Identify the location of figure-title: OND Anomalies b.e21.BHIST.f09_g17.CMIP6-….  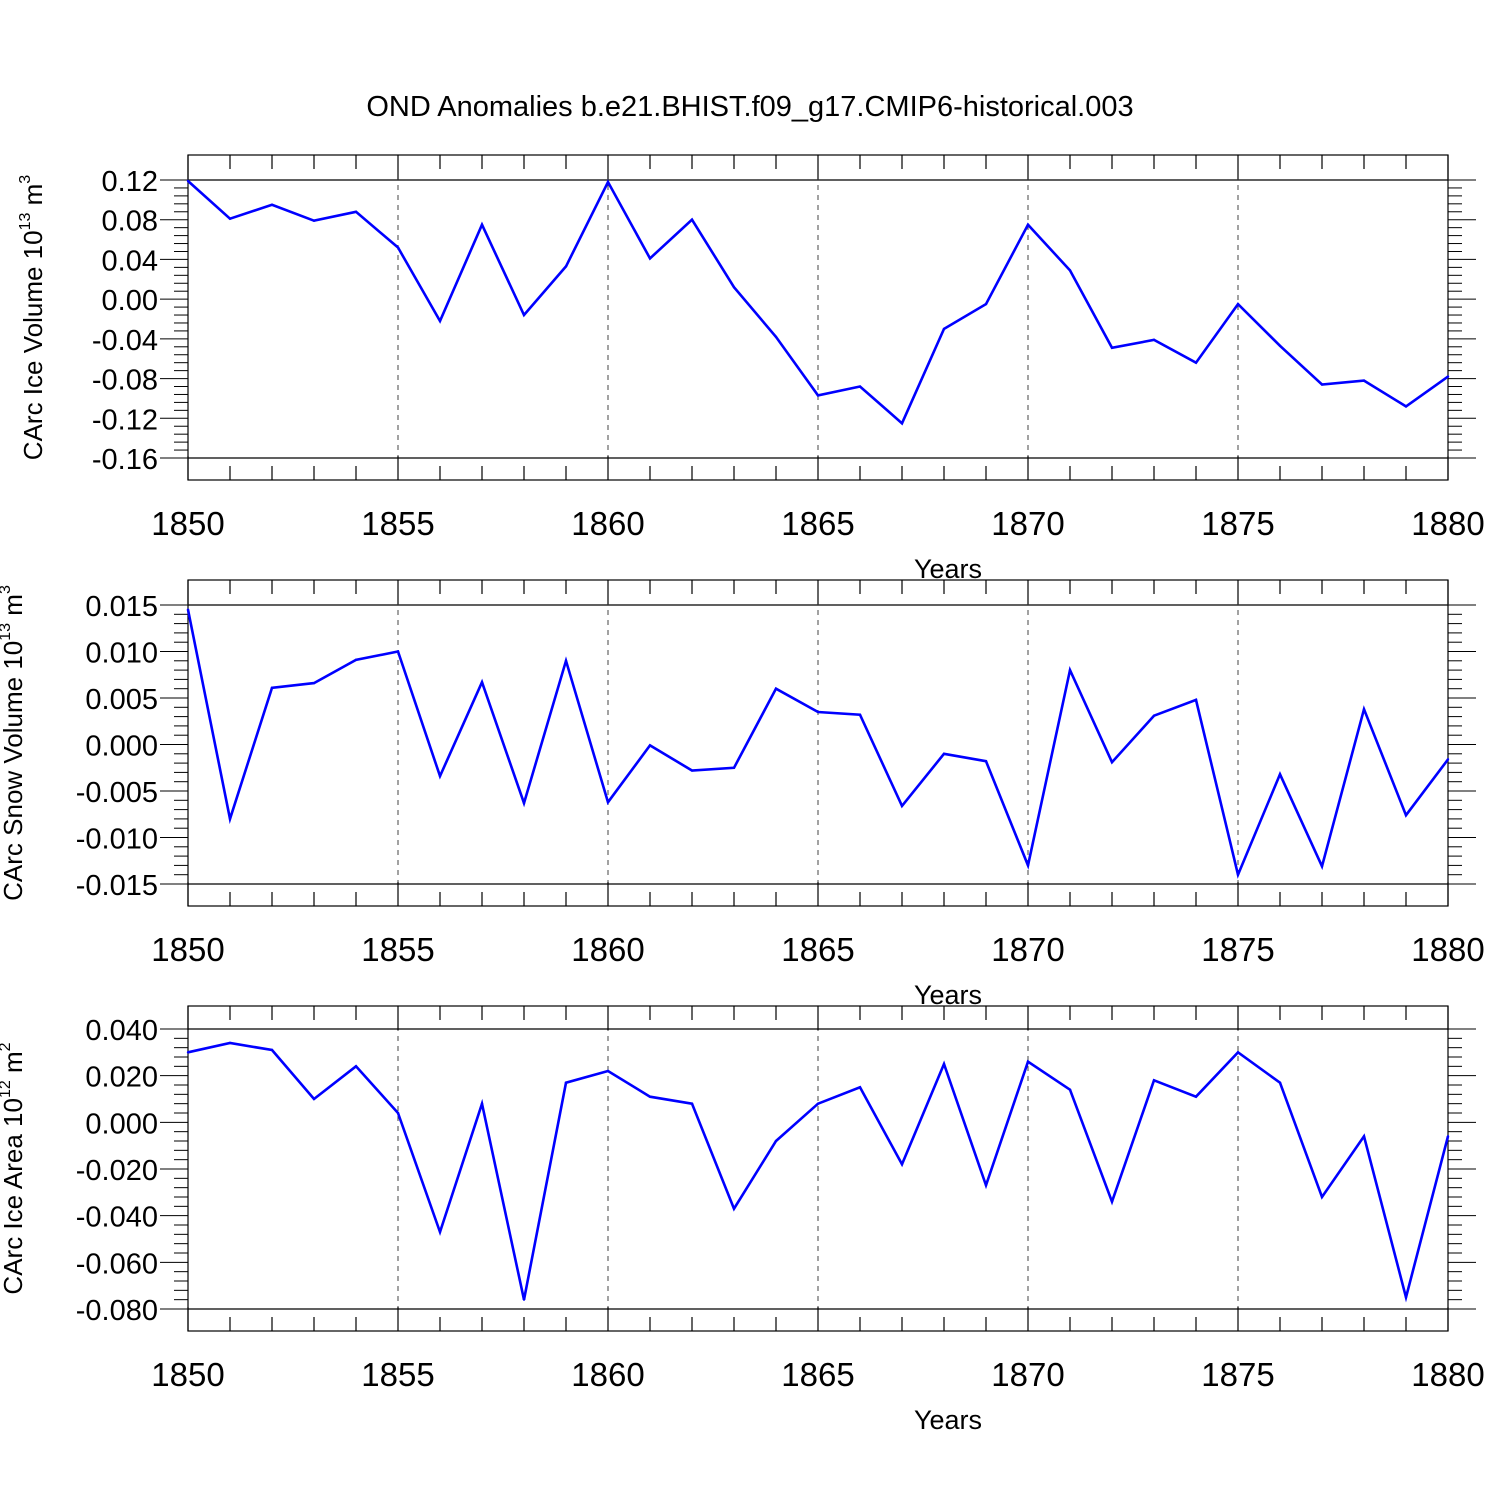
(749, 107).